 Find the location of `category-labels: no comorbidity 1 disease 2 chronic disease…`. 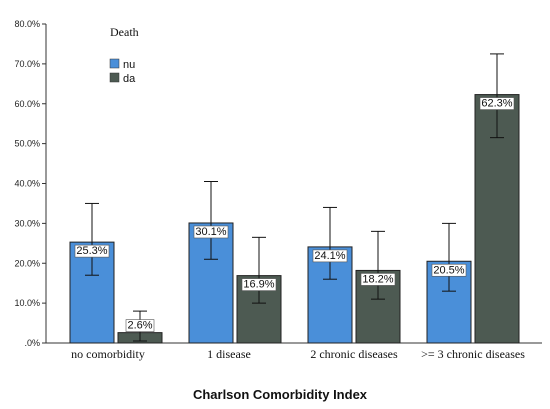

category-labels: no comorbidity 1 disease 2 chronic disease… is located at coordinates (298, 354).